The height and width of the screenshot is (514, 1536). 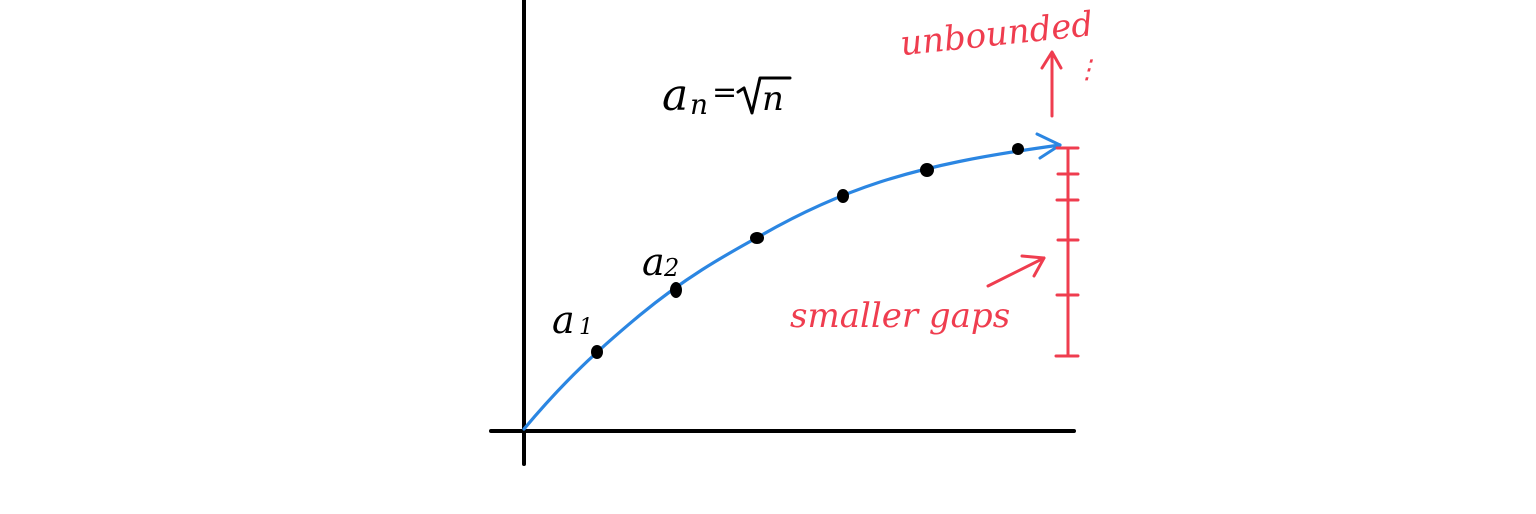 I want to click on smaller-gaps-arrowhead, so click(x=1033, y=266).